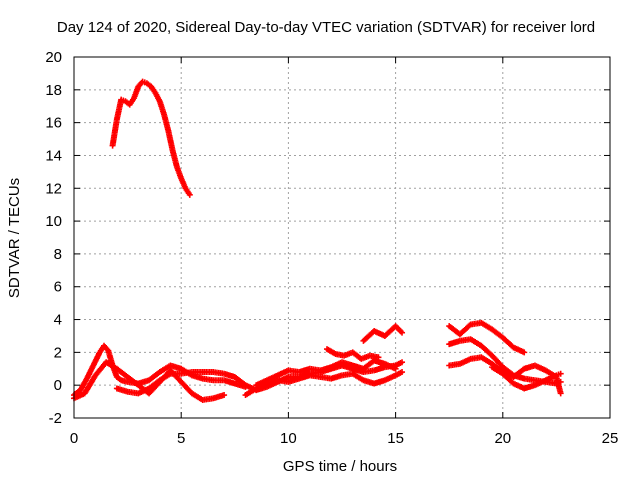  Describe the element at coordinates (53, 57) in the screenshot. I see `y-tick-label: 20` at that location.